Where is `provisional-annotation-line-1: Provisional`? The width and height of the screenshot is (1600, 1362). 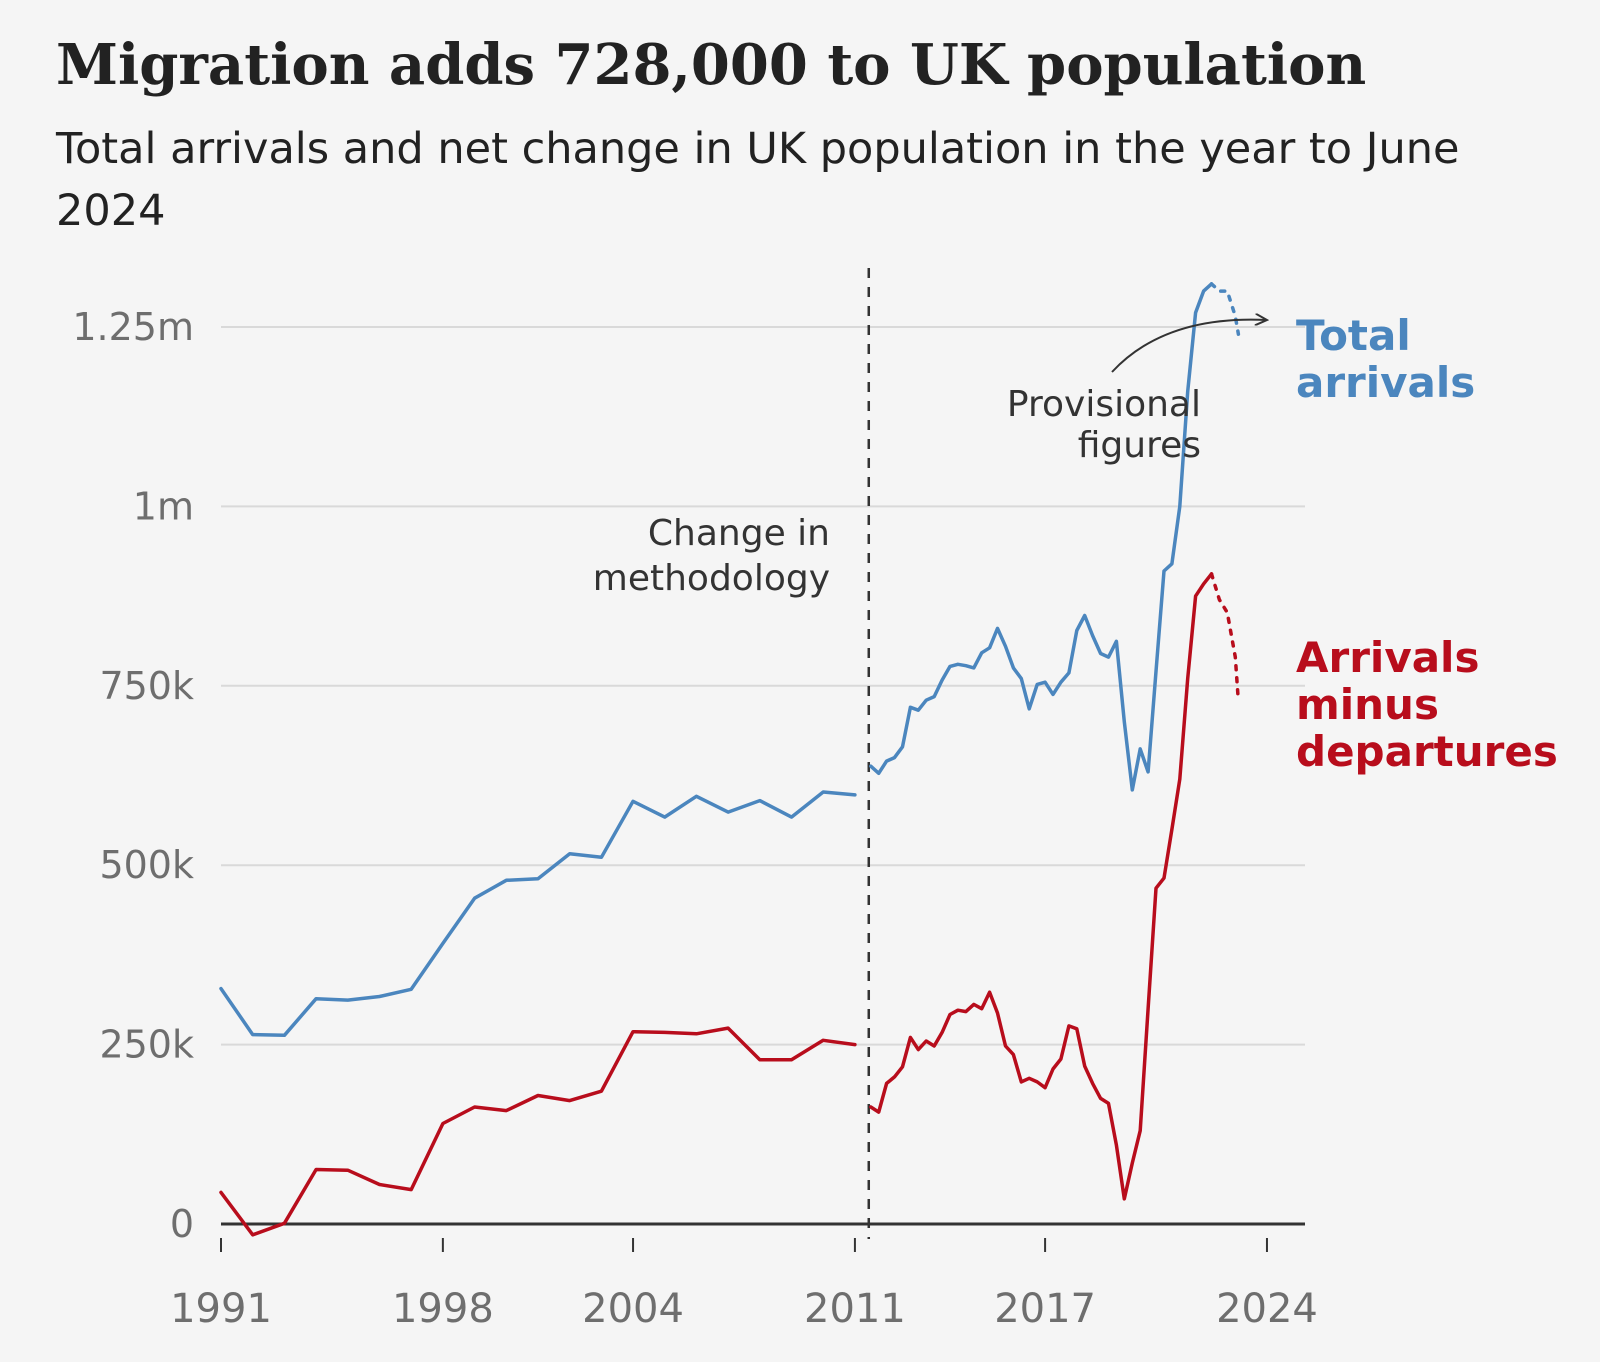 provisional-annotation-line-1: Provisional is located at coordinates (1104, 404).